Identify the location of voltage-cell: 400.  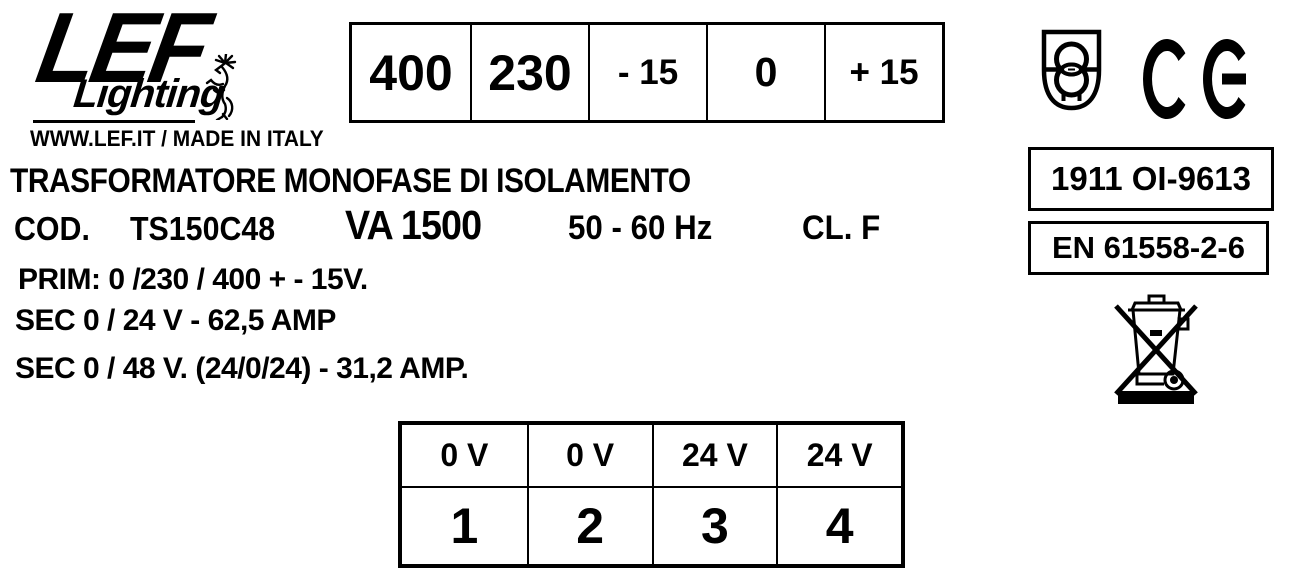
(411, 72).